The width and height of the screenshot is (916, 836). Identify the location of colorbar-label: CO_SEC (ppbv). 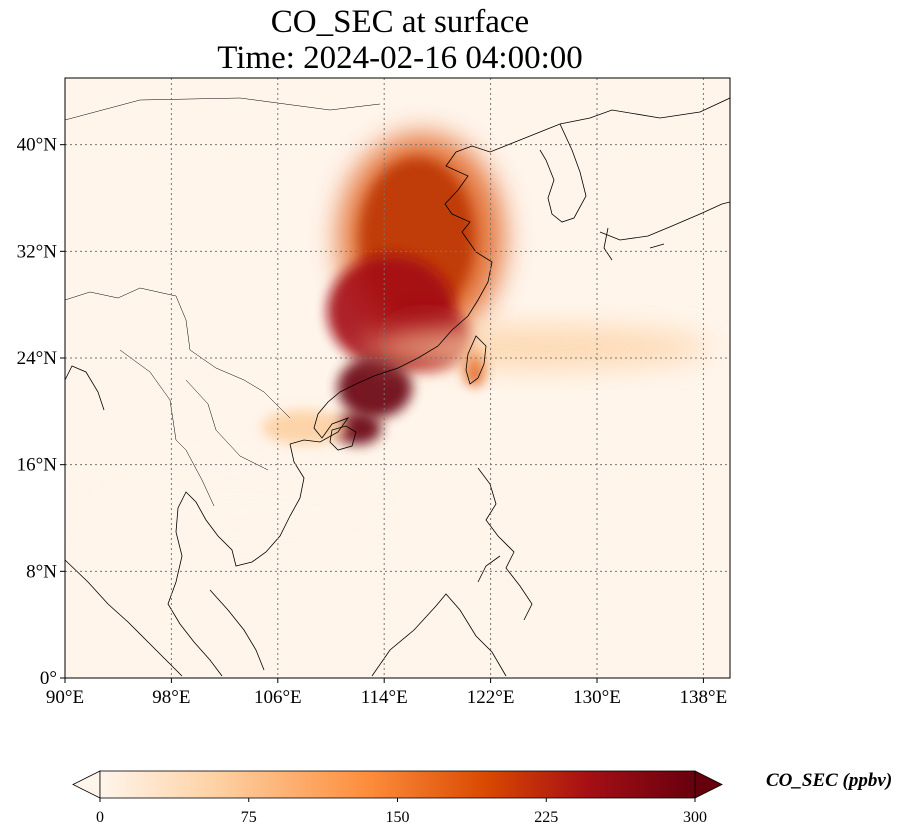
(829, 780).